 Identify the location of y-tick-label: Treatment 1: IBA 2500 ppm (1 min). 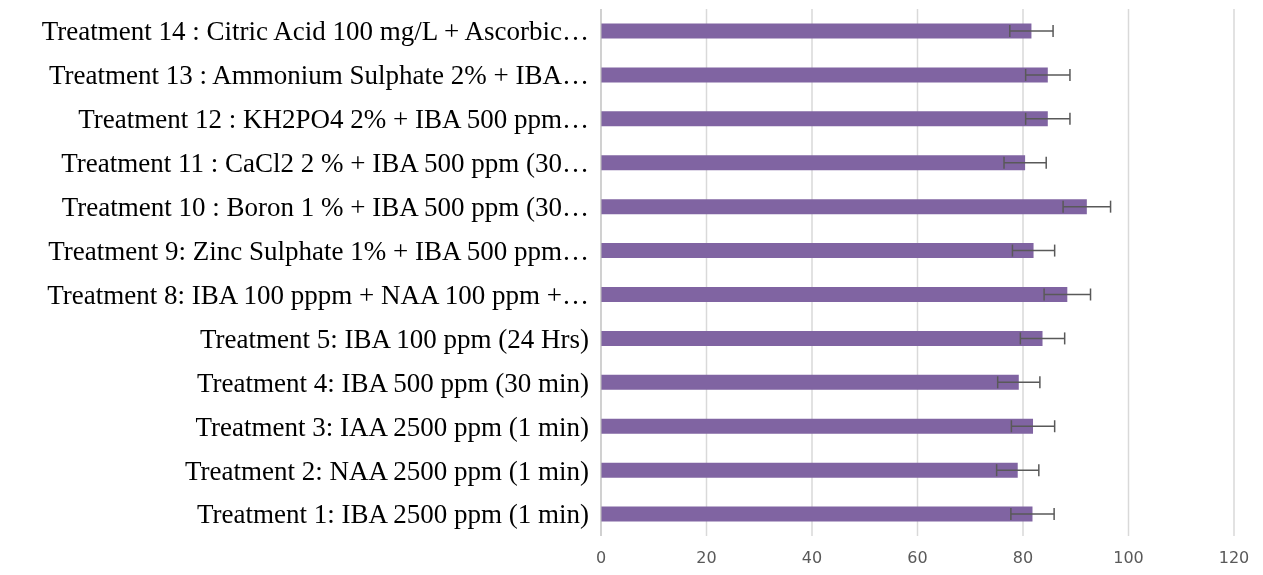
(393, 514).